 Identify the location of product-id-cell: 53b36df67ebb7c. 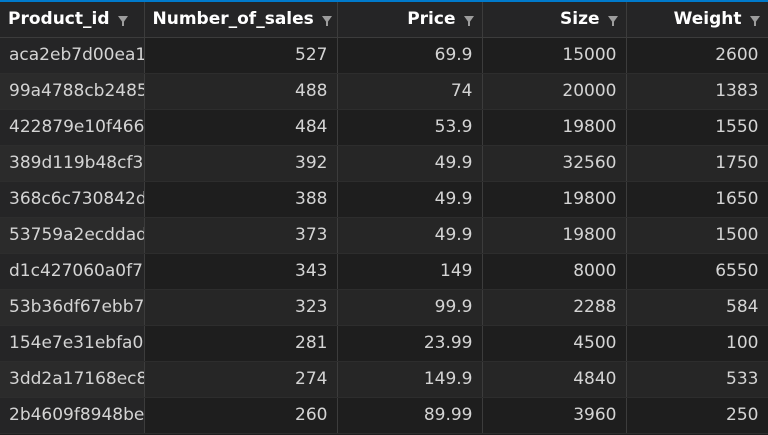
(72, 307).